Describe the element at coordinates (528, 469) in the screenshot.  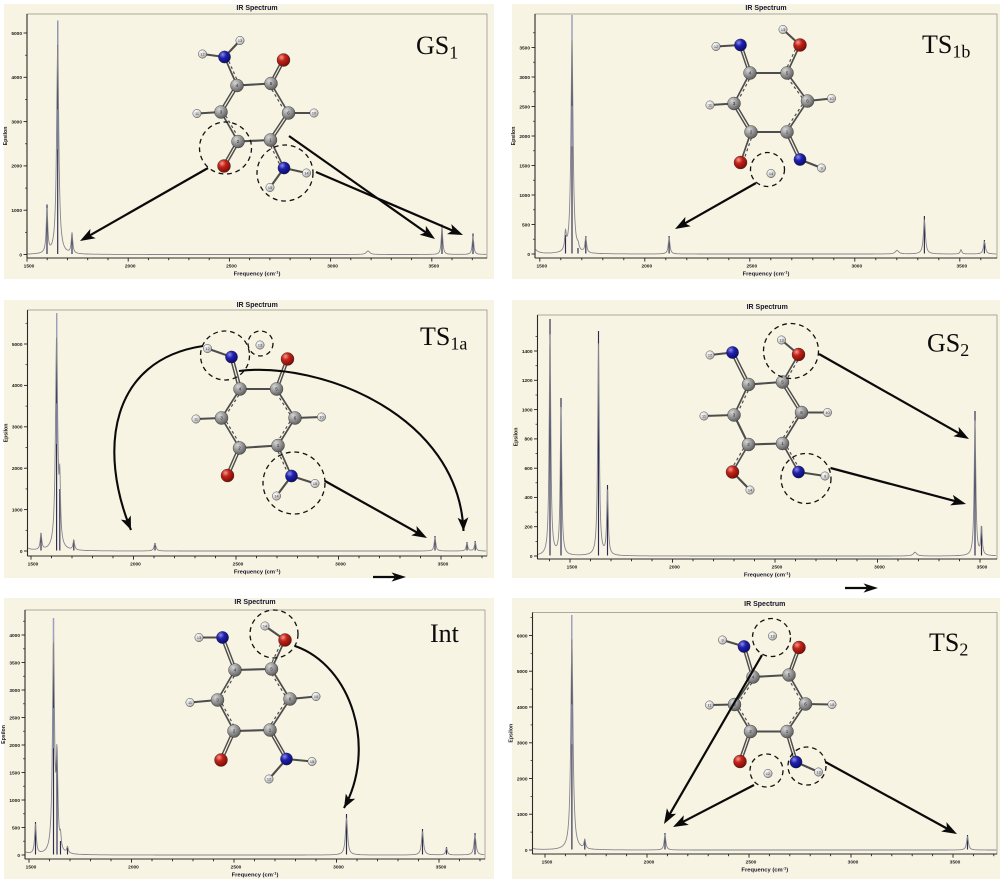
I see `svg-text: 600` at that location.